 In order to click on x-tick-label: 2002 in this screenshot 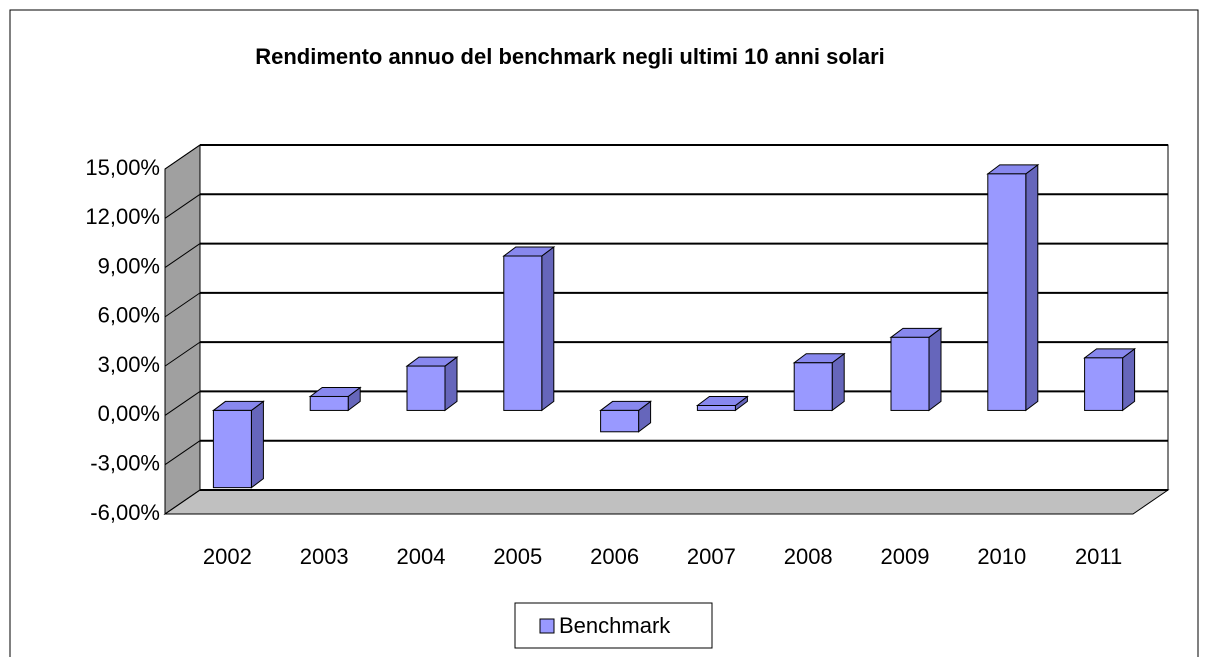, I will do `click(227, 556)`.